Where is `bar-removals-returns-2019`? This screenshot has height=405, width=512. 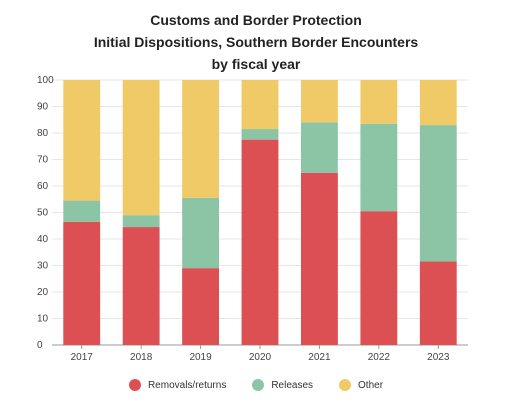 bar-removals-returns-2019 is located at coordinates (200, 306).